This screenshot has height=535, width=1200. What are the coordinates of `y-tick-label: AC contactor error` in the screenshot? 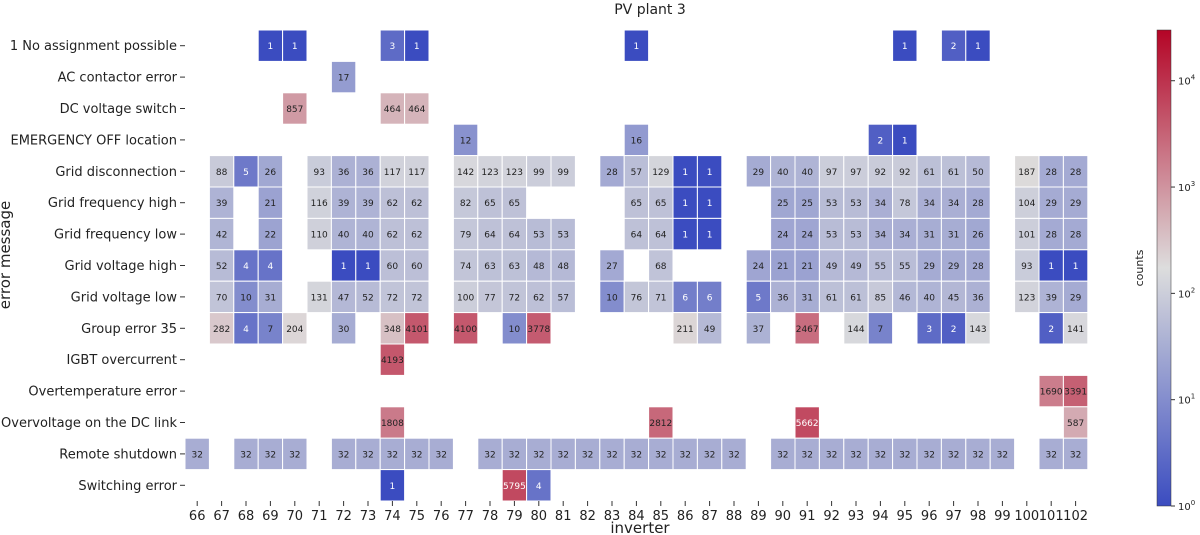 It's located at (118, 78).